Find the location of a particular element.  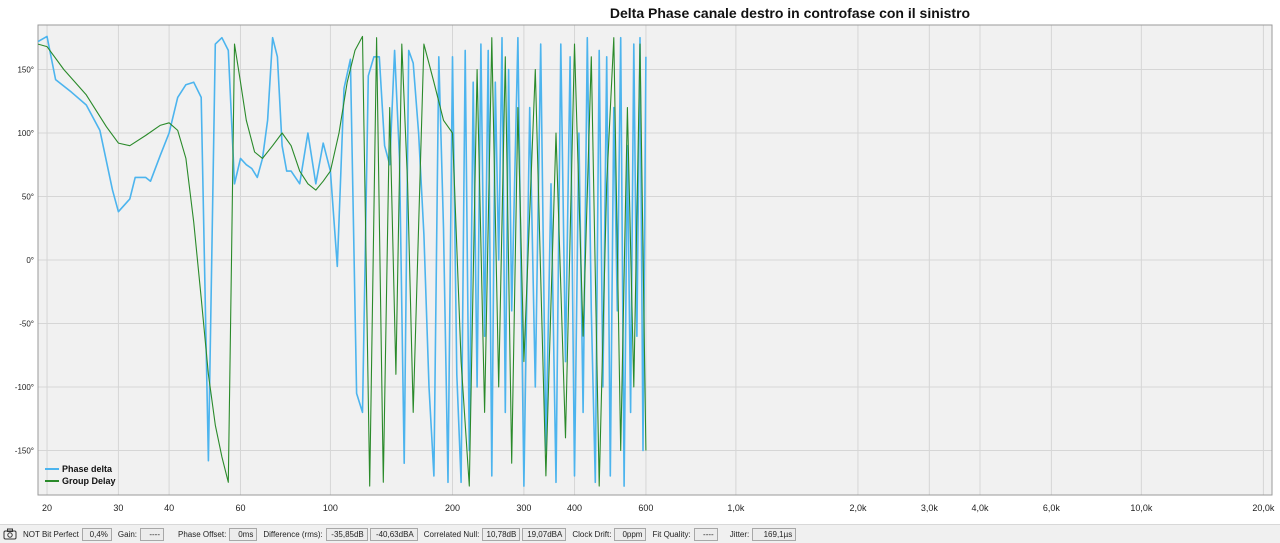

x-tick-label: 100 is located at coordinates (330, 508).